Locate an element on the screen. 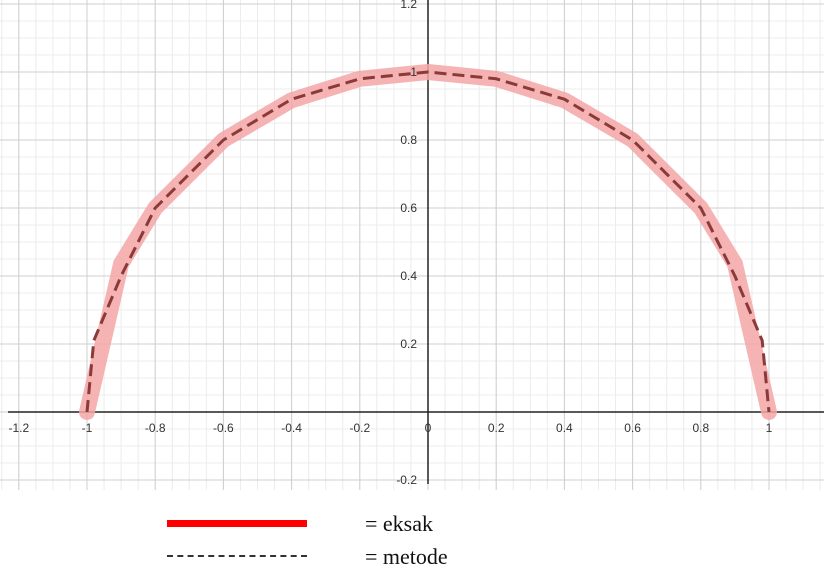  y-tick-label: 1.2 is located at coordinates (408, 5).